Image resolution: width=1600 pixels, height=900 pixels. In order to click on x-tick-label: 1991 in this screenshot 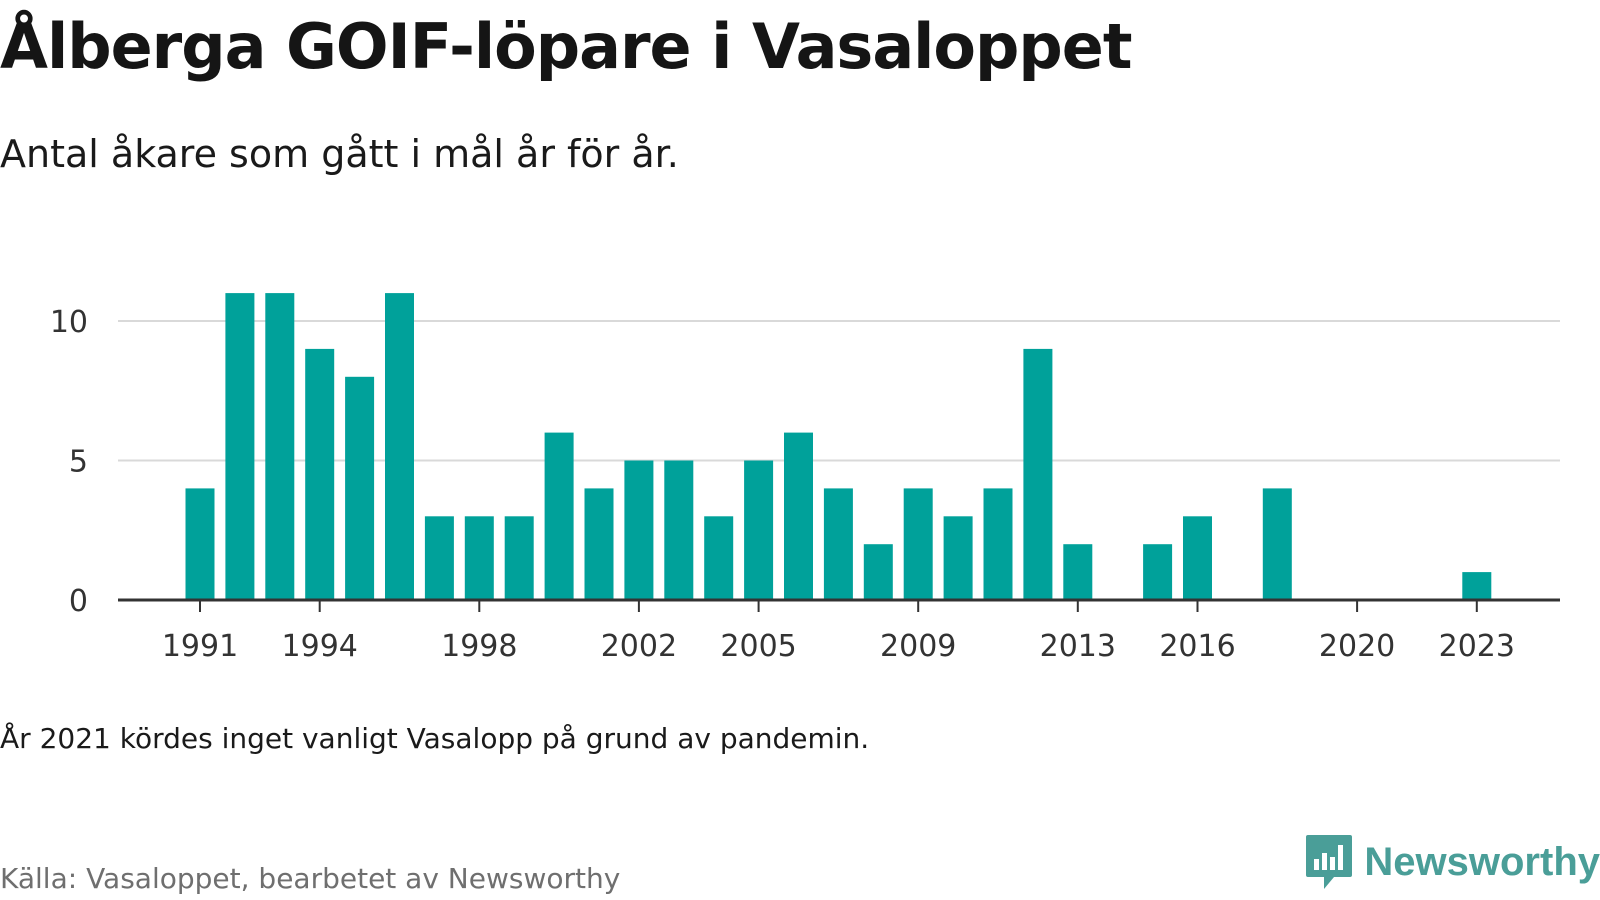, I will do `click(200, 646)`.